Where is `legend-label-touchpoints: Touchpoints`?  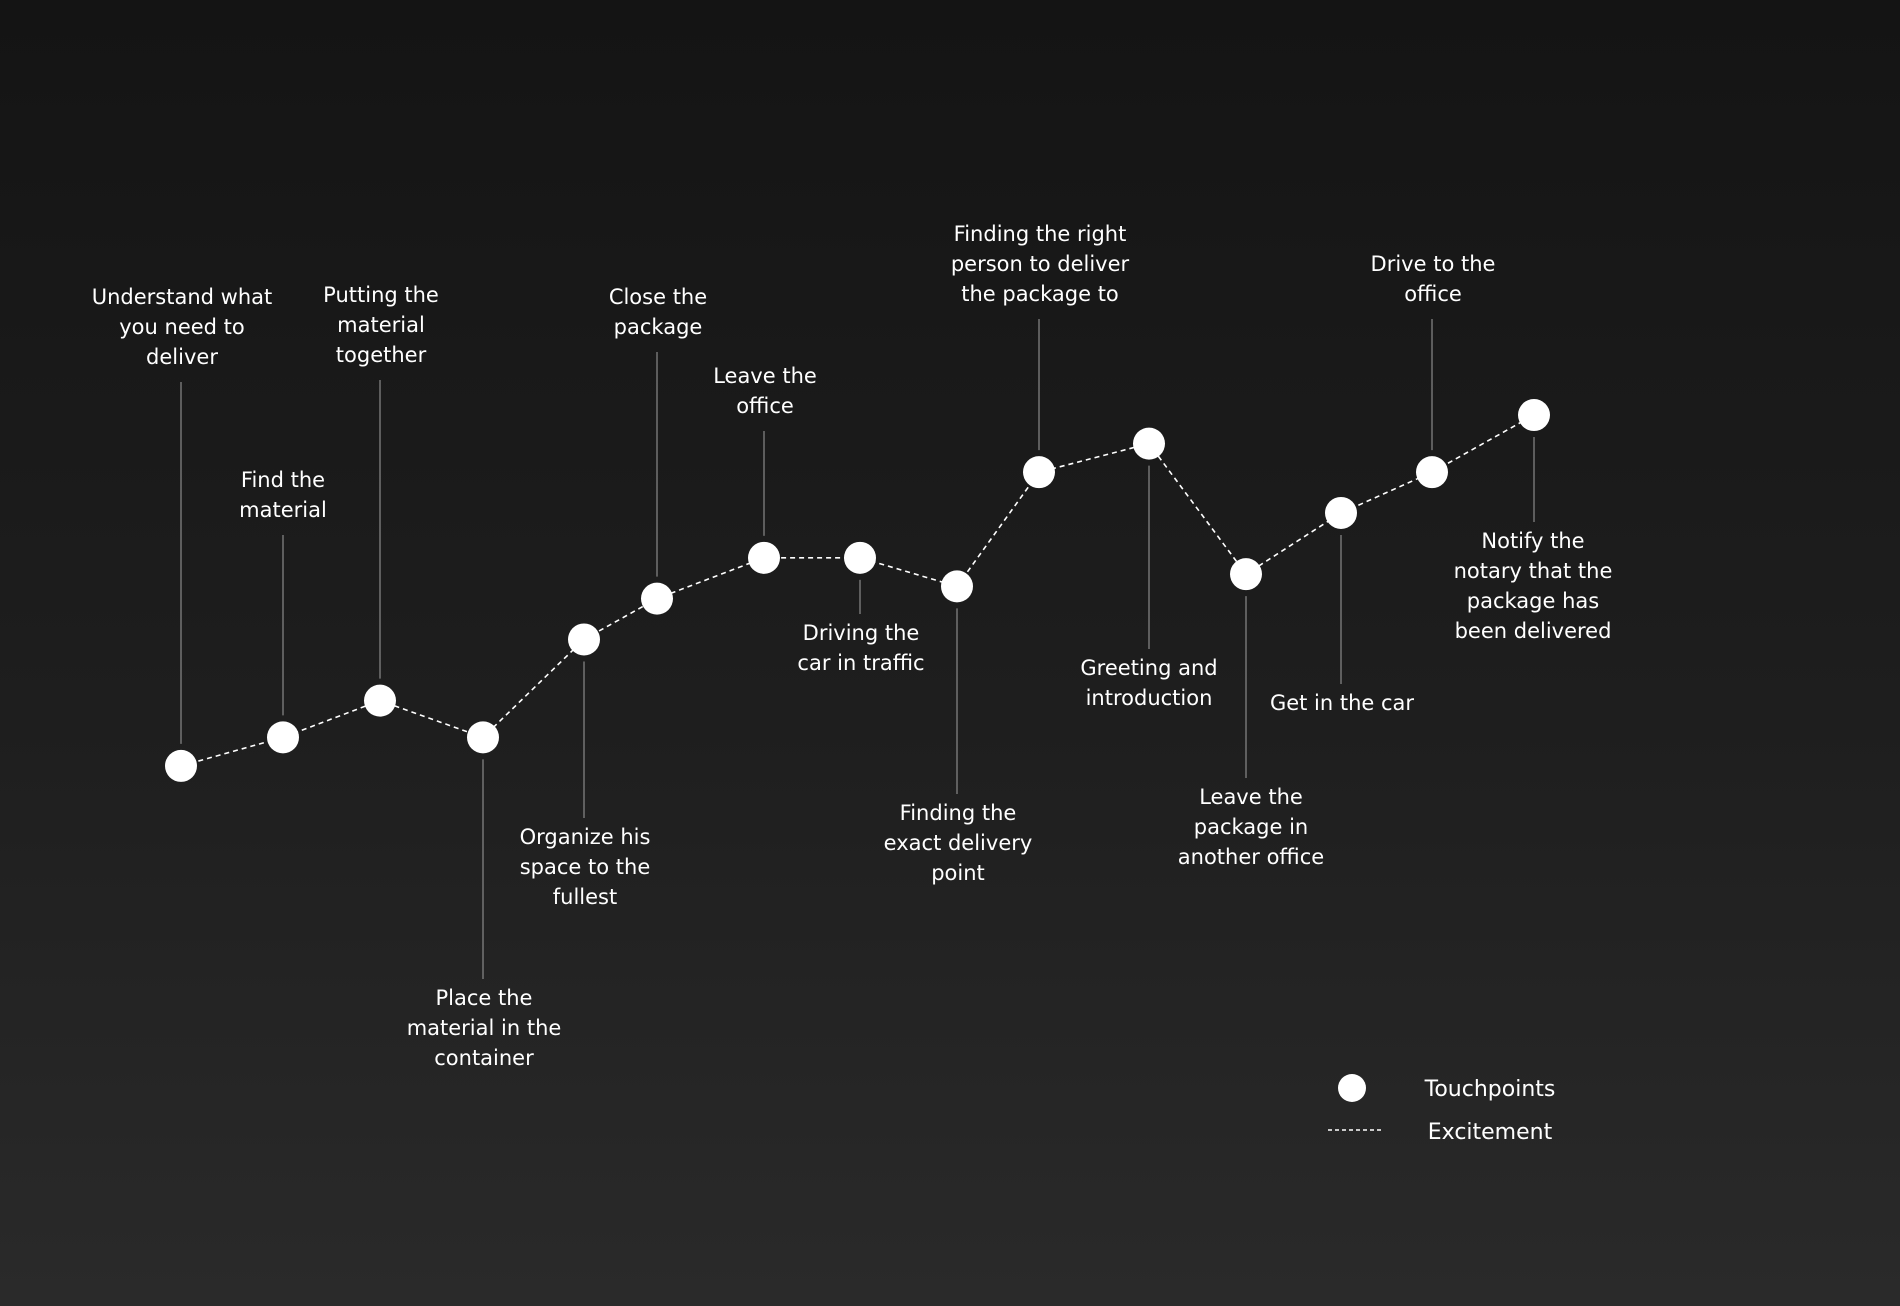 legend-label-touchpoints: Touchpoints is located at coordinates (1490, 1089).